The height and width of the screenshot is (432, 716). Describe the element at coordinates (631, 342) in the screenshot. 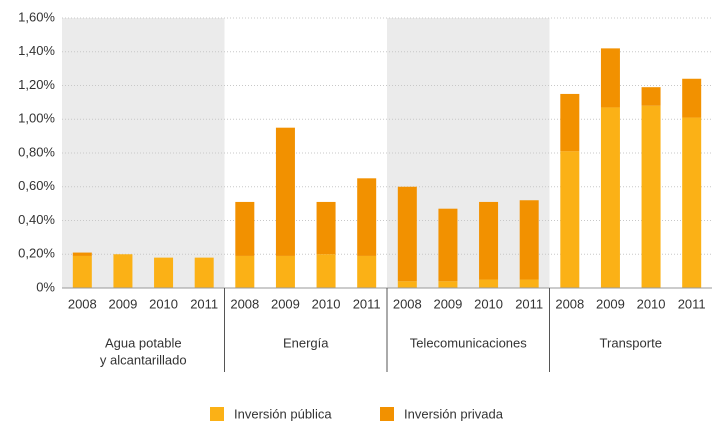

I see `group-label: Transporte` at that location.